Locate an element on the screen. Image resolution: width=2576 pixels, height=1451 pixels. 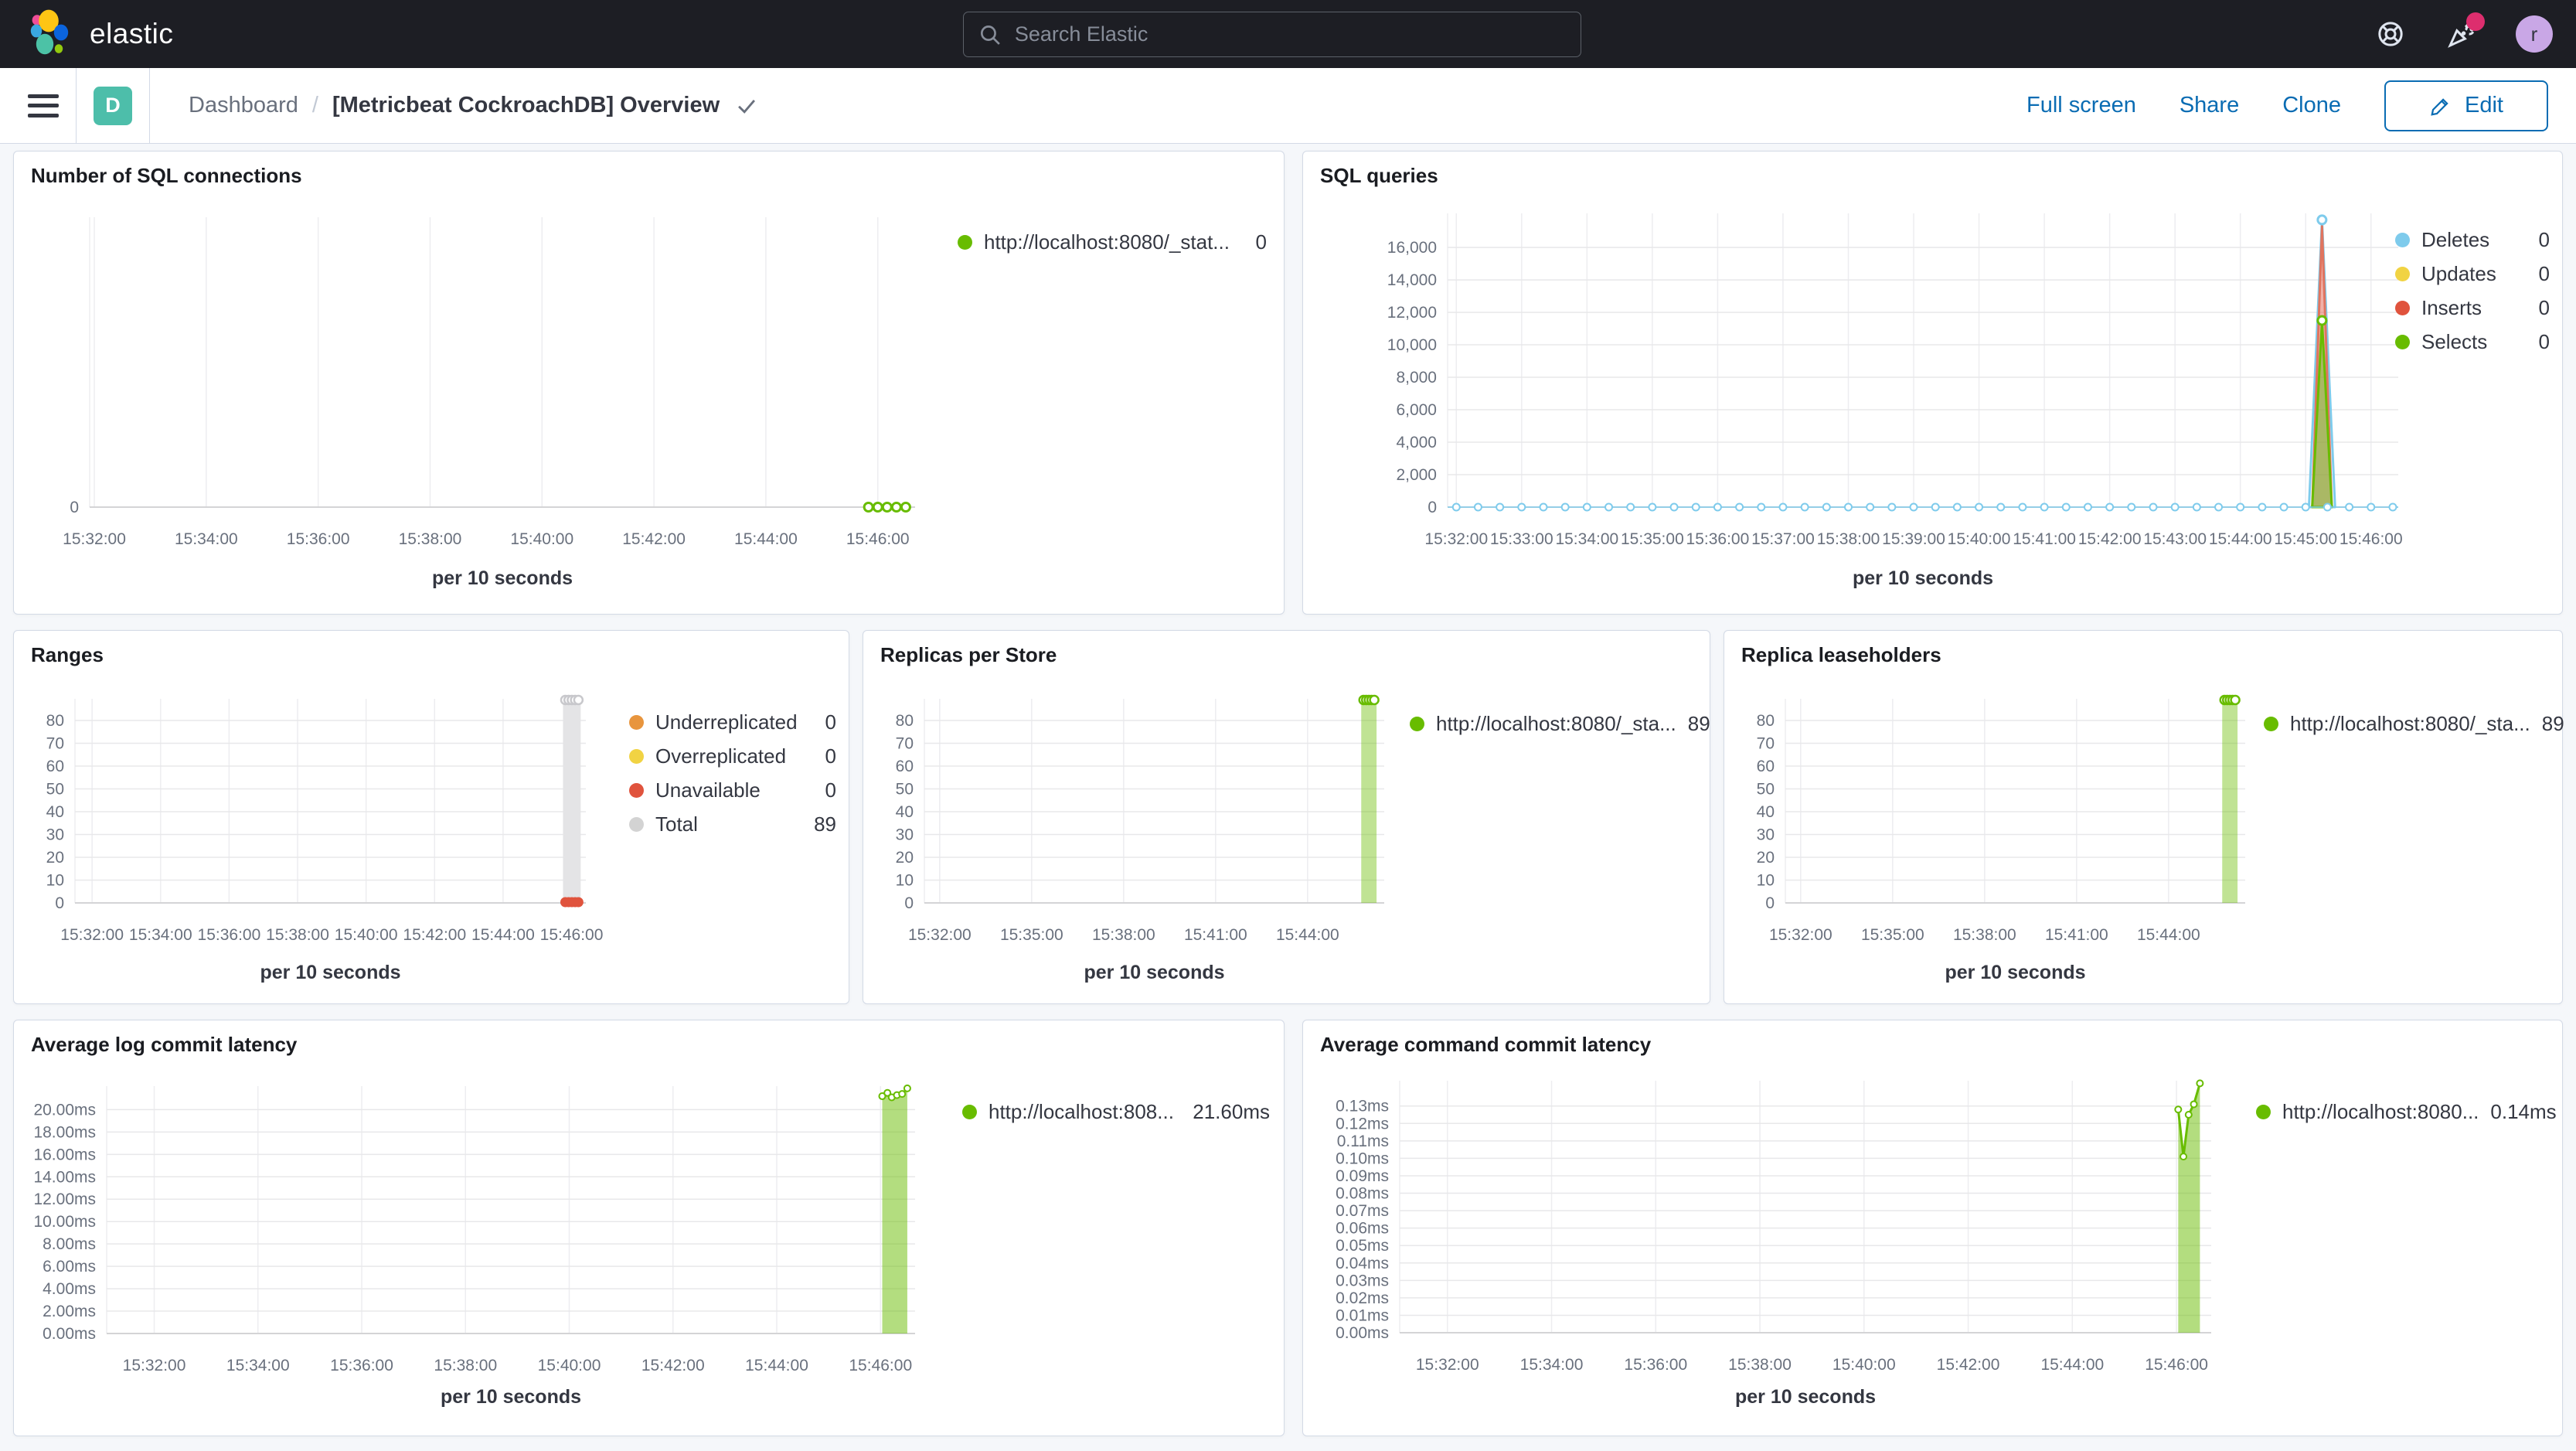
top-header-bar: elastic r is located at coordinates (1288, 34).